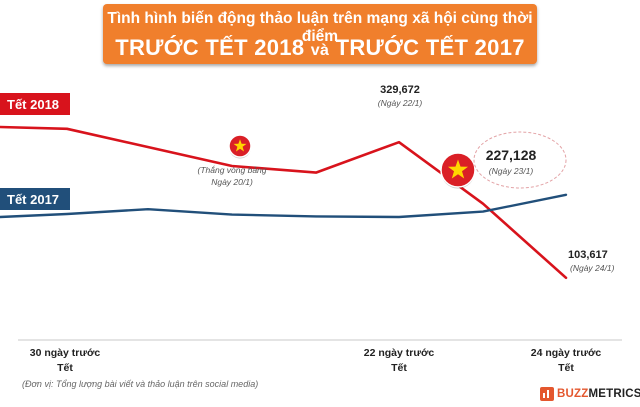  Describe the element at coordinates (614, 394) in the screenshot. I see `brand-metrics: METRICS` at that location.